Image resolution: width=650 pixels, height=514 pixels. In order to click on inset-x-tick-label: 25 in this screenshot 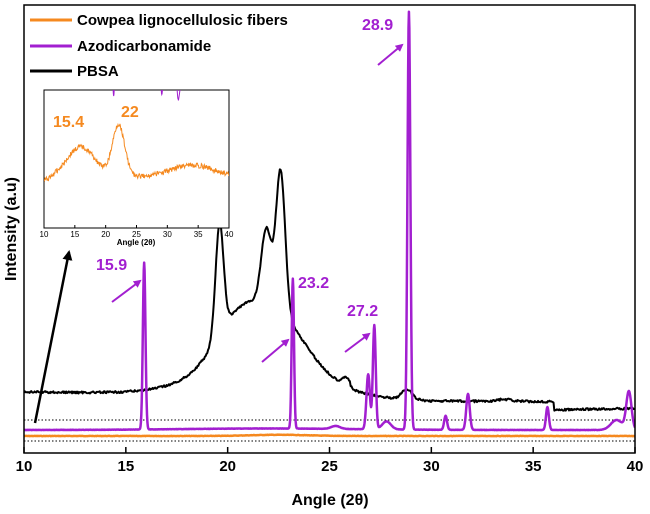, I will do `click(136, 234)`.